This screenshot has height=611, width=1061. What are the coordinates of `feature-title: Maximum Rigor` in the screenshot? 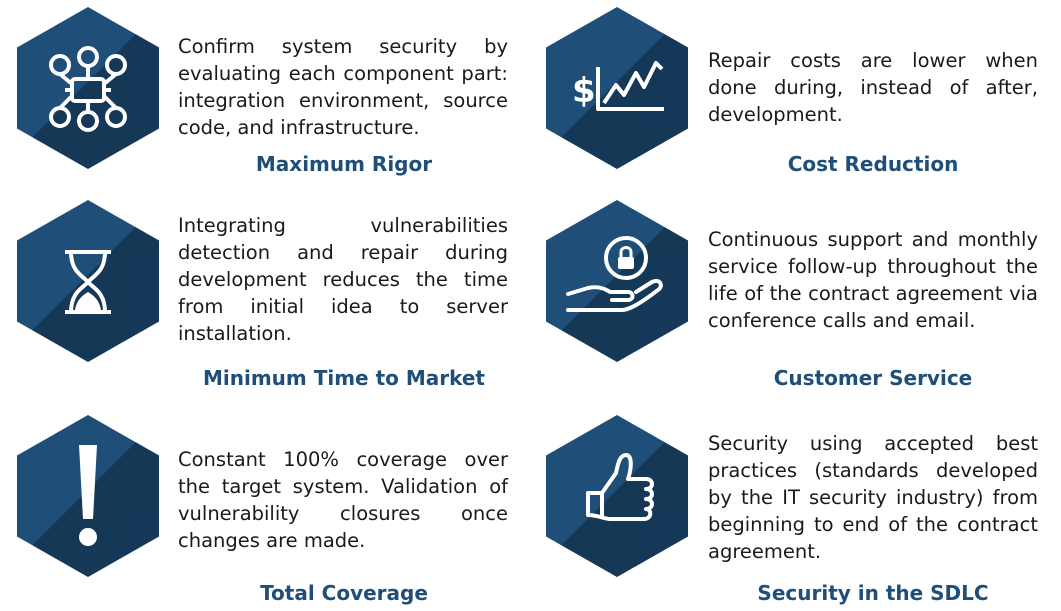 It's located at (344, 164).